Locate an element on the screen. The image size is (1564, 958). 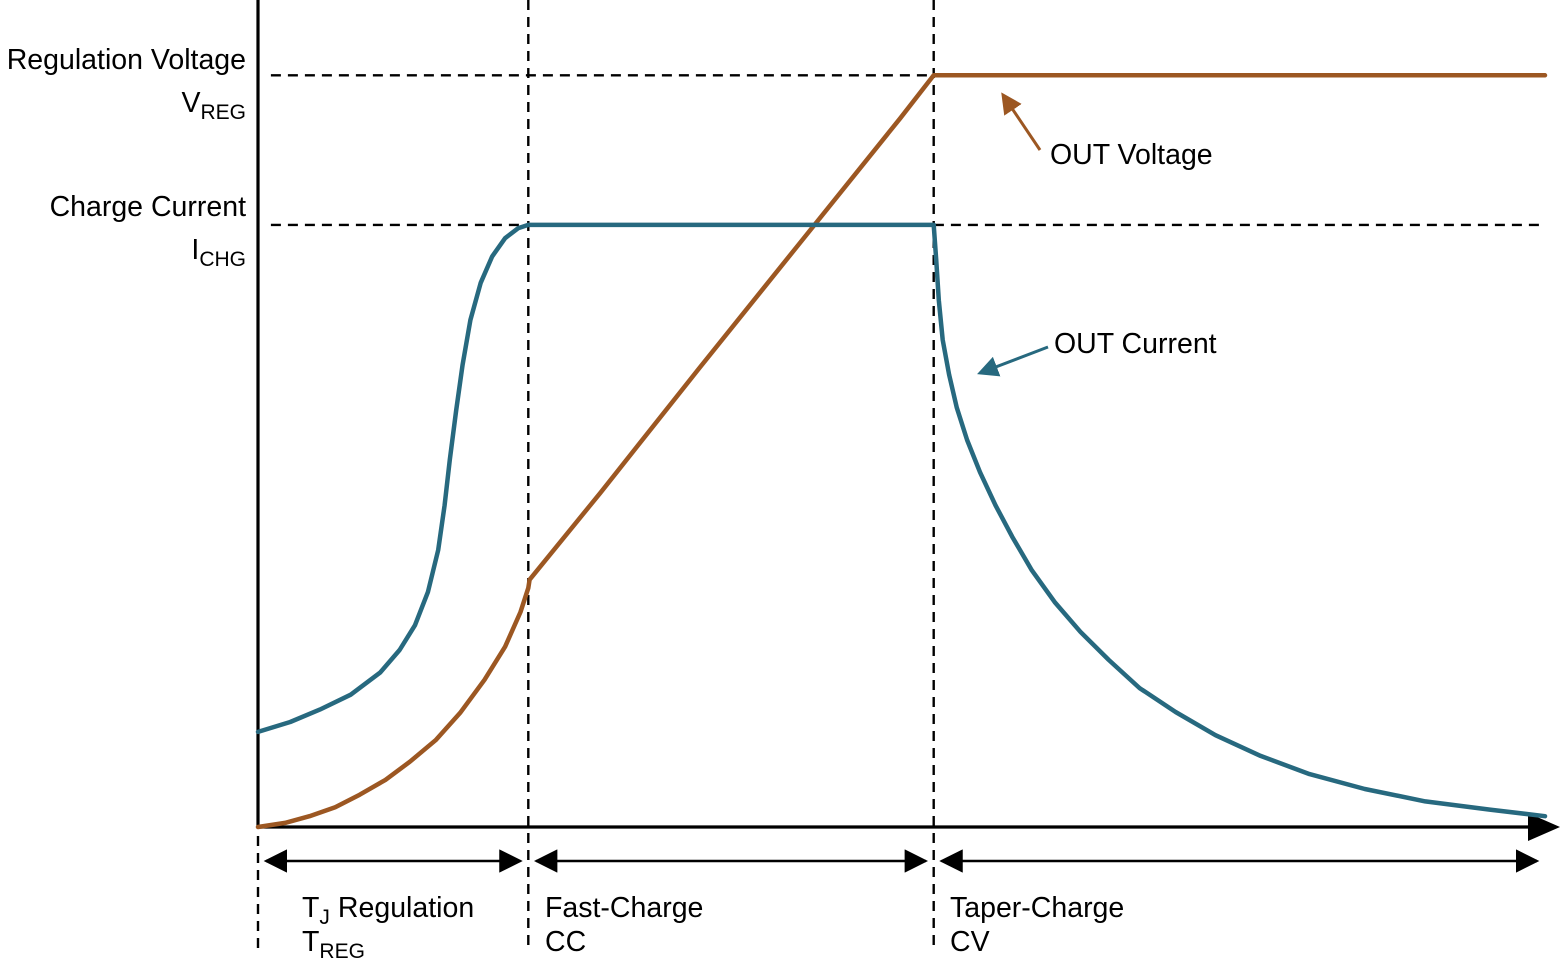
regulation-voltage-label: Regulation Voltage is located at coordinates (126, 60).